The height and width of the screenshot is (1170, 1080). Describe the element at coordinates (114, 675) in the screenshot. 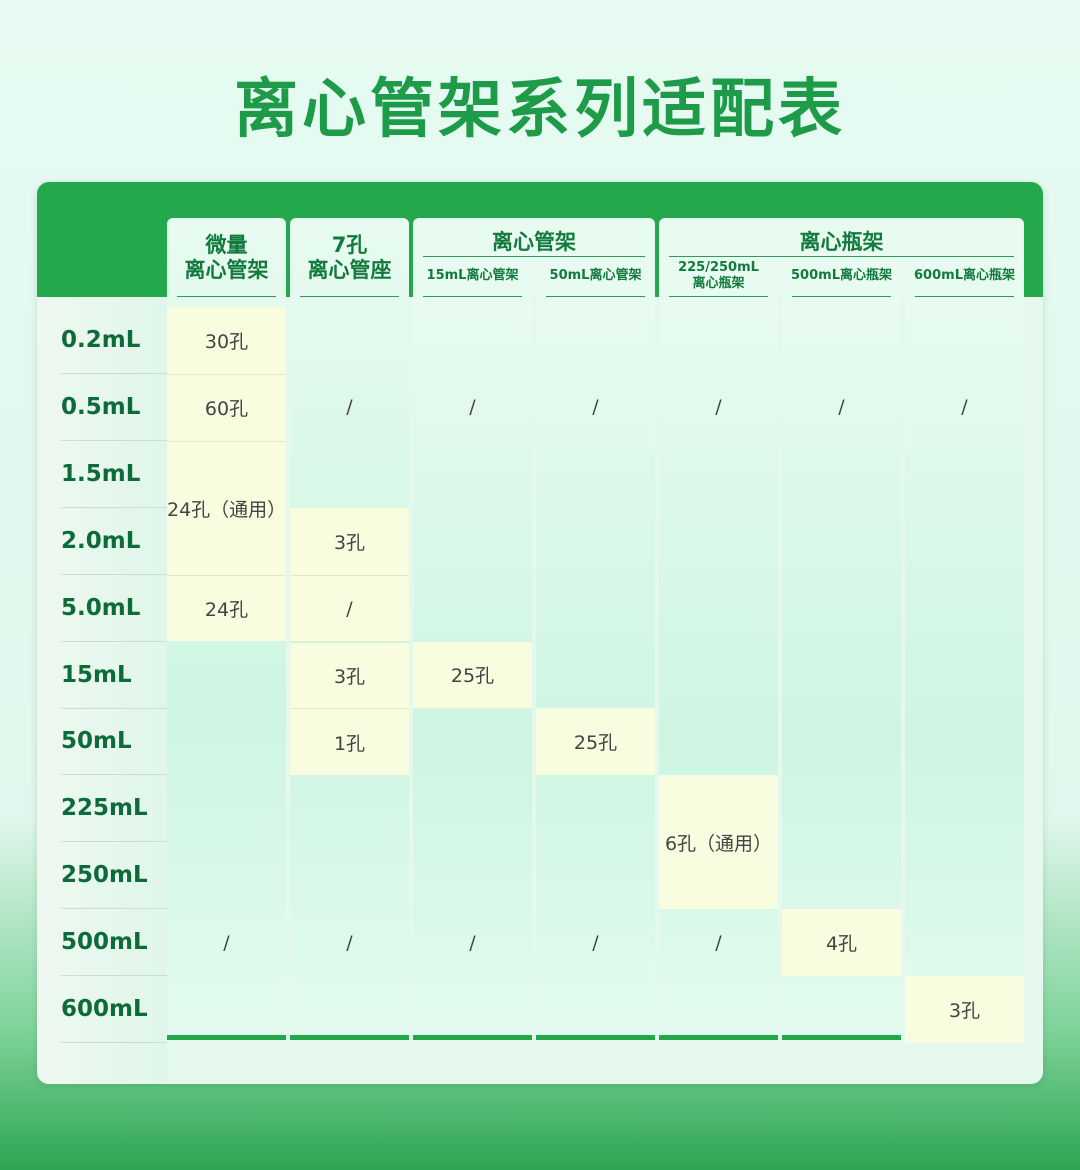

I see `row-label: 15mL` at that location.